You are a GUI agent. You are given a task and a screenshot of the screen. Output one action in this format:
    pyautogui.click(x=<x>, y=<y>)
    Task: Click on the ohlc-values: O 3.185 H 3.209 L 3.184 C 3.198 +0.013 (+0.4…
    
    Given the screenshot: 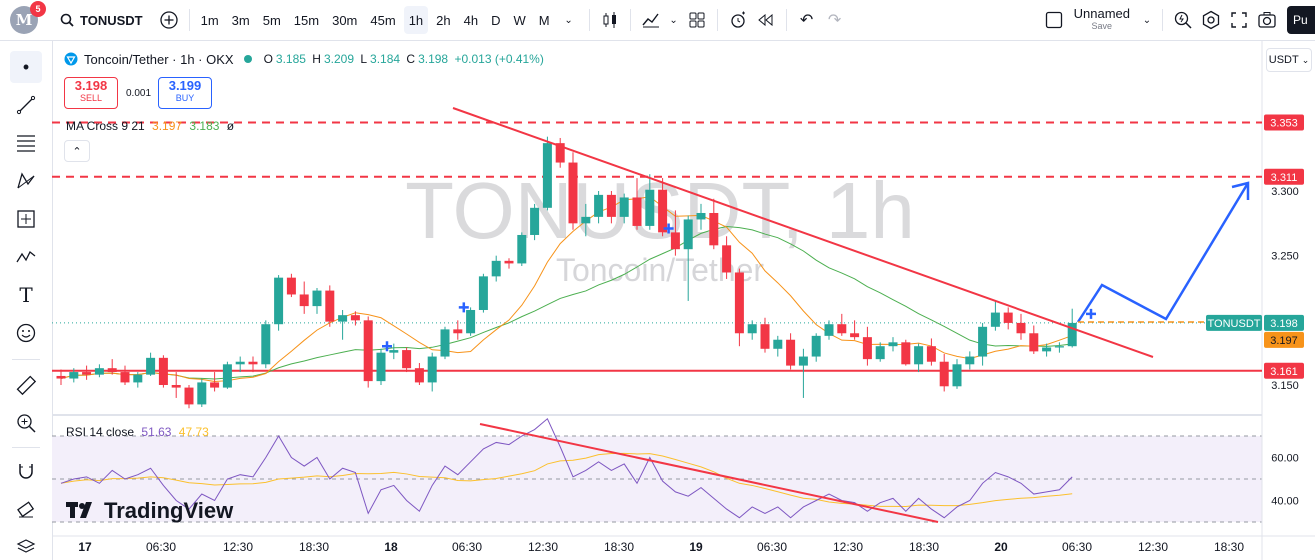 What is the action you would take?
    pyautogui.click(x=405, y=59)
    